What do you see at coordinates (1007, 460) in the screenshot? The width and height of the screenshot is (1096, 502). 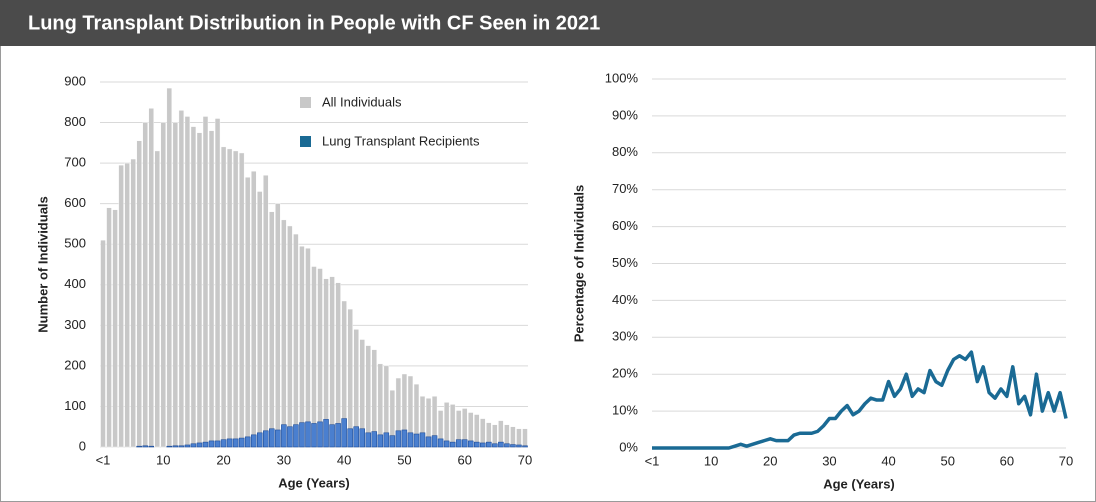 I see `x-tick-label: 60` at bounding box center [1007, 460].